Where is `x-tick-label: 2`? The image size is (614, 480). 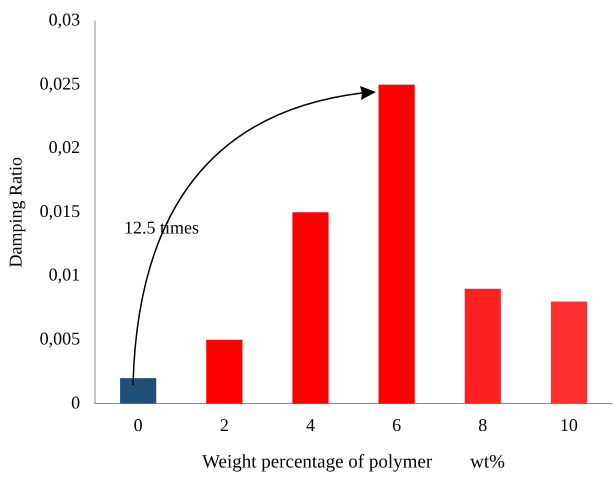
x-tick-label: 2 is located at coordinates (224, 425).